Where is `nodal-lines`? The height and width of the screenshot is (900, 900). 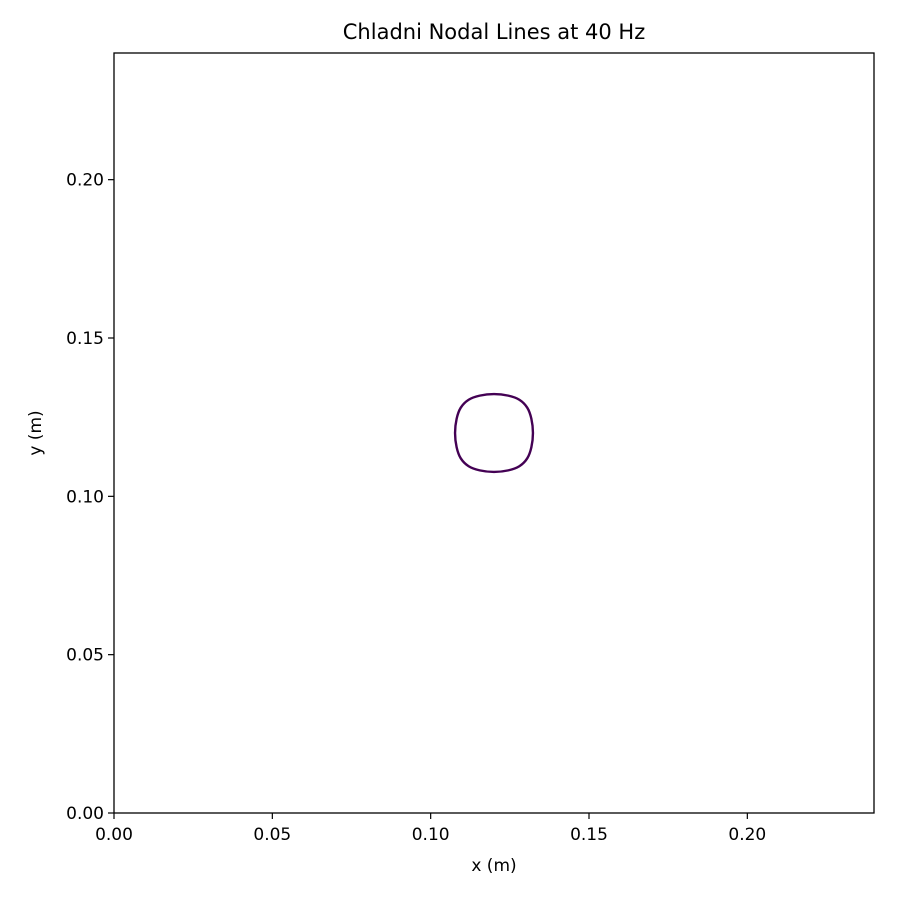
nodal-lines is located at coordinates (494, 433).